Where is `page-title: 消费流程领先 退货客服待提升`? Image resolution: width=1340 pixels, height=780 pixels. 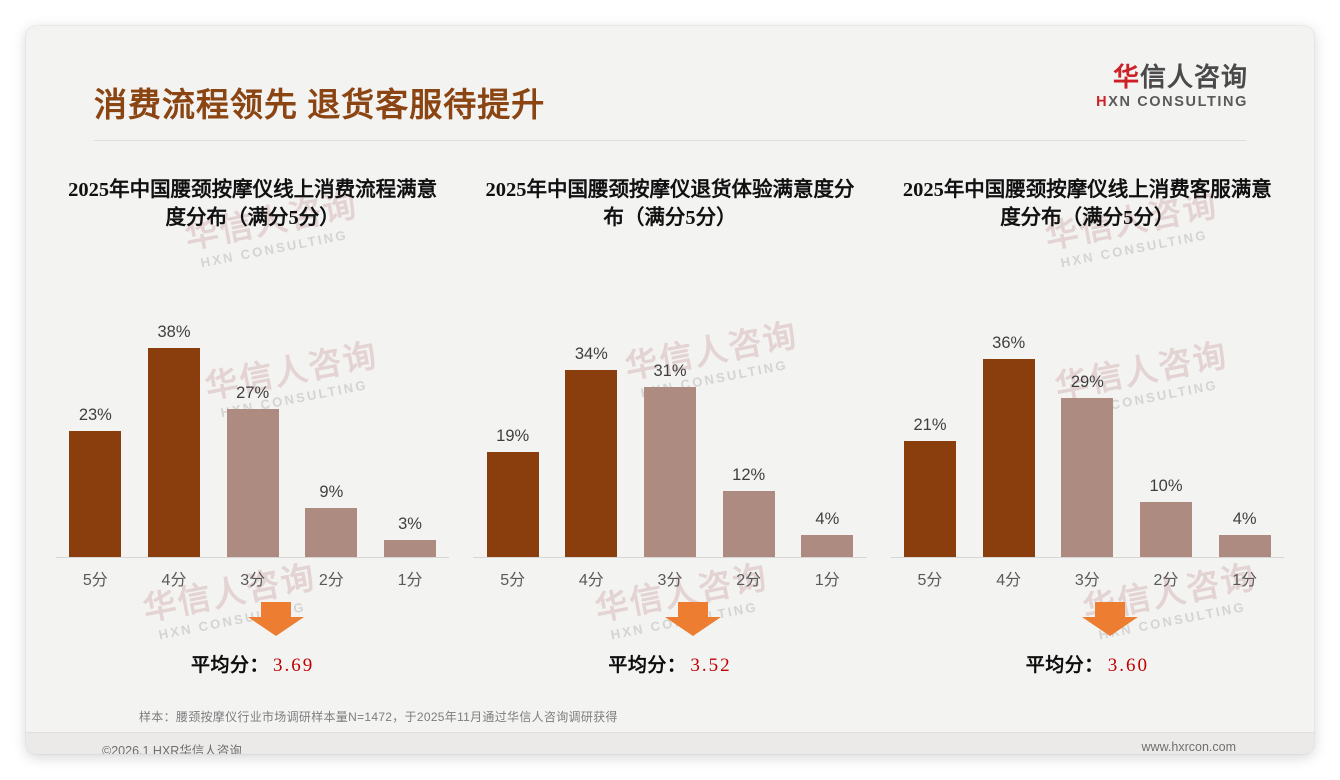 page-title: 消费流程领先 退货客服待提升 is located at coordinates (320, 106).